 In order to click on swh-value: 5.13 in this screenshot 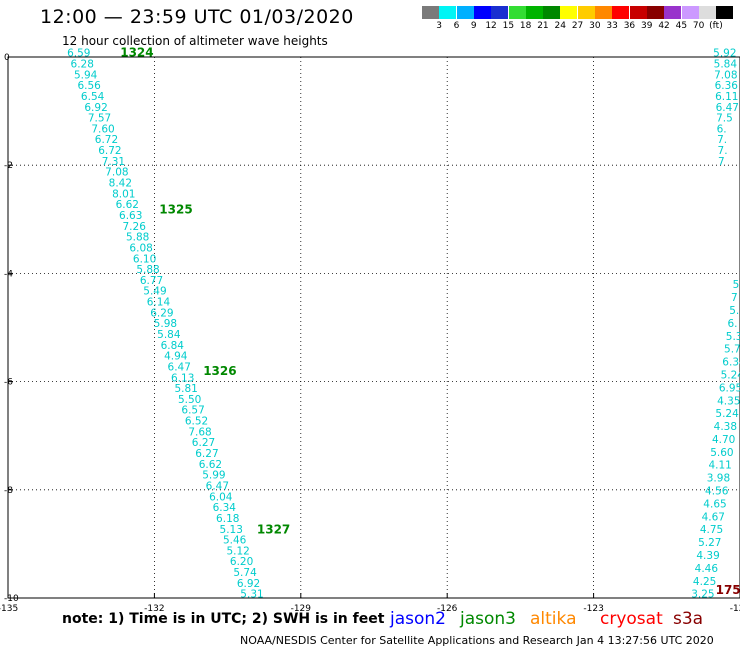, I will do `click(231, 530)`.